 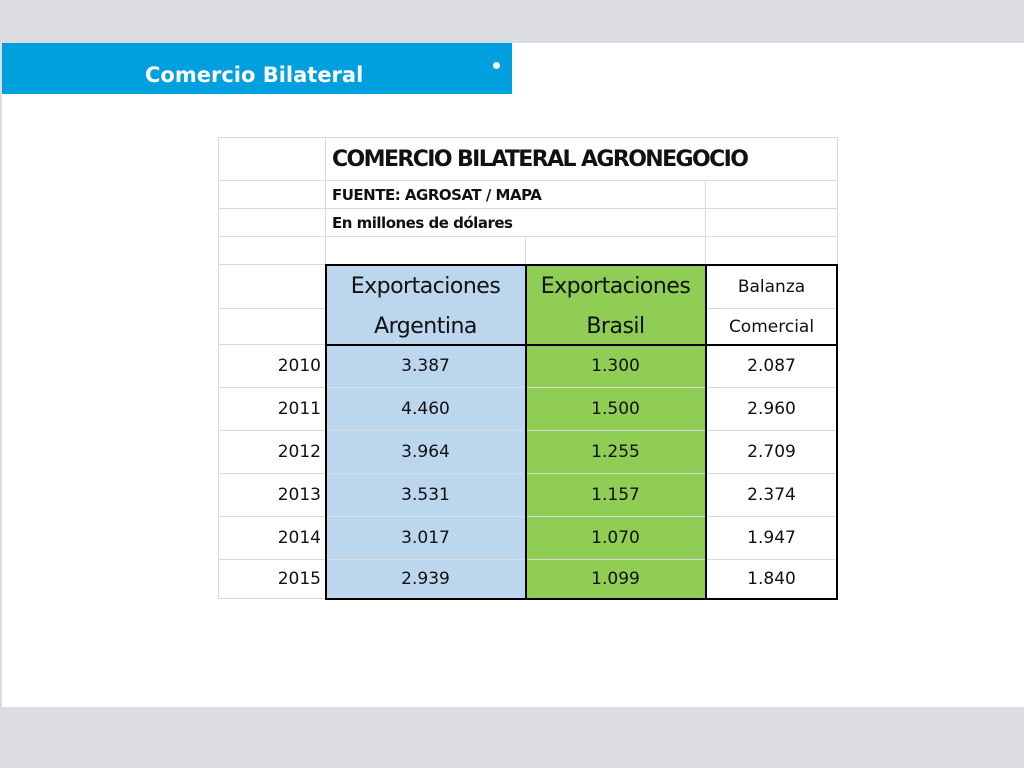 What do you see at coordinates (772, 495) in the screenshot?
I see `balanza-value: 2.374` at bounding box center [772, 495].